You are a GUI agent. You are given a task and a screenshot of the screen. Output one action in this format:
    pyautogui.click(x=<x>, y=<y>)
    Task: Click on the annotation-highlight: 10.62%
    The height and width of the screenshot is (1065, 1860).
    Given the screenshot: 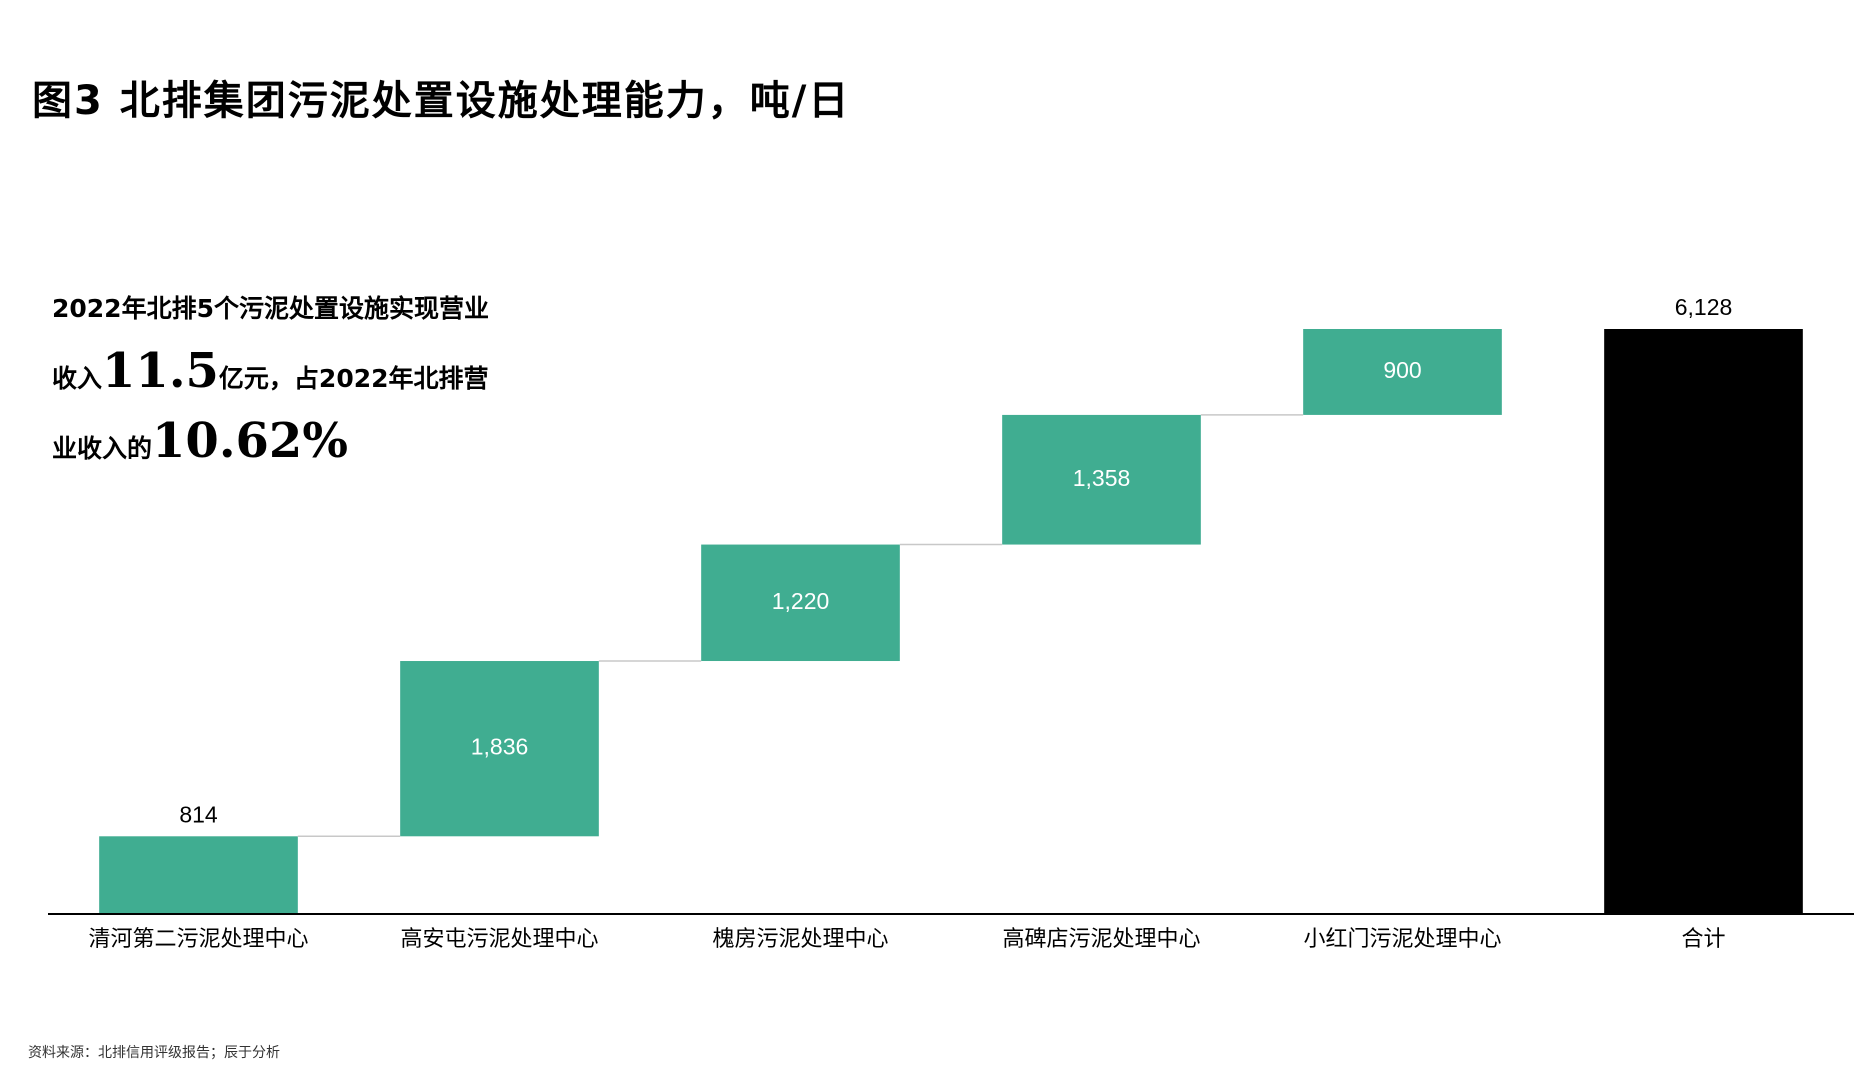 What is the action you would take?
    pyautogui.click(x=250, y=441)
    